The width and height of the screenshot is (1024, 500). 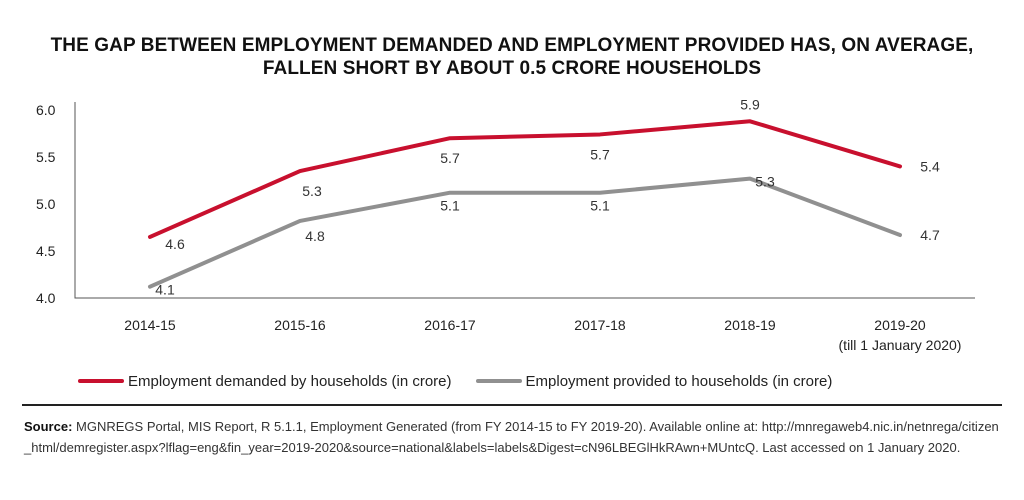 What do you see at coordinates (46, 298) in the screenshot?
I see `y-tick-label: 4.0` at bounding box center [46, 298].